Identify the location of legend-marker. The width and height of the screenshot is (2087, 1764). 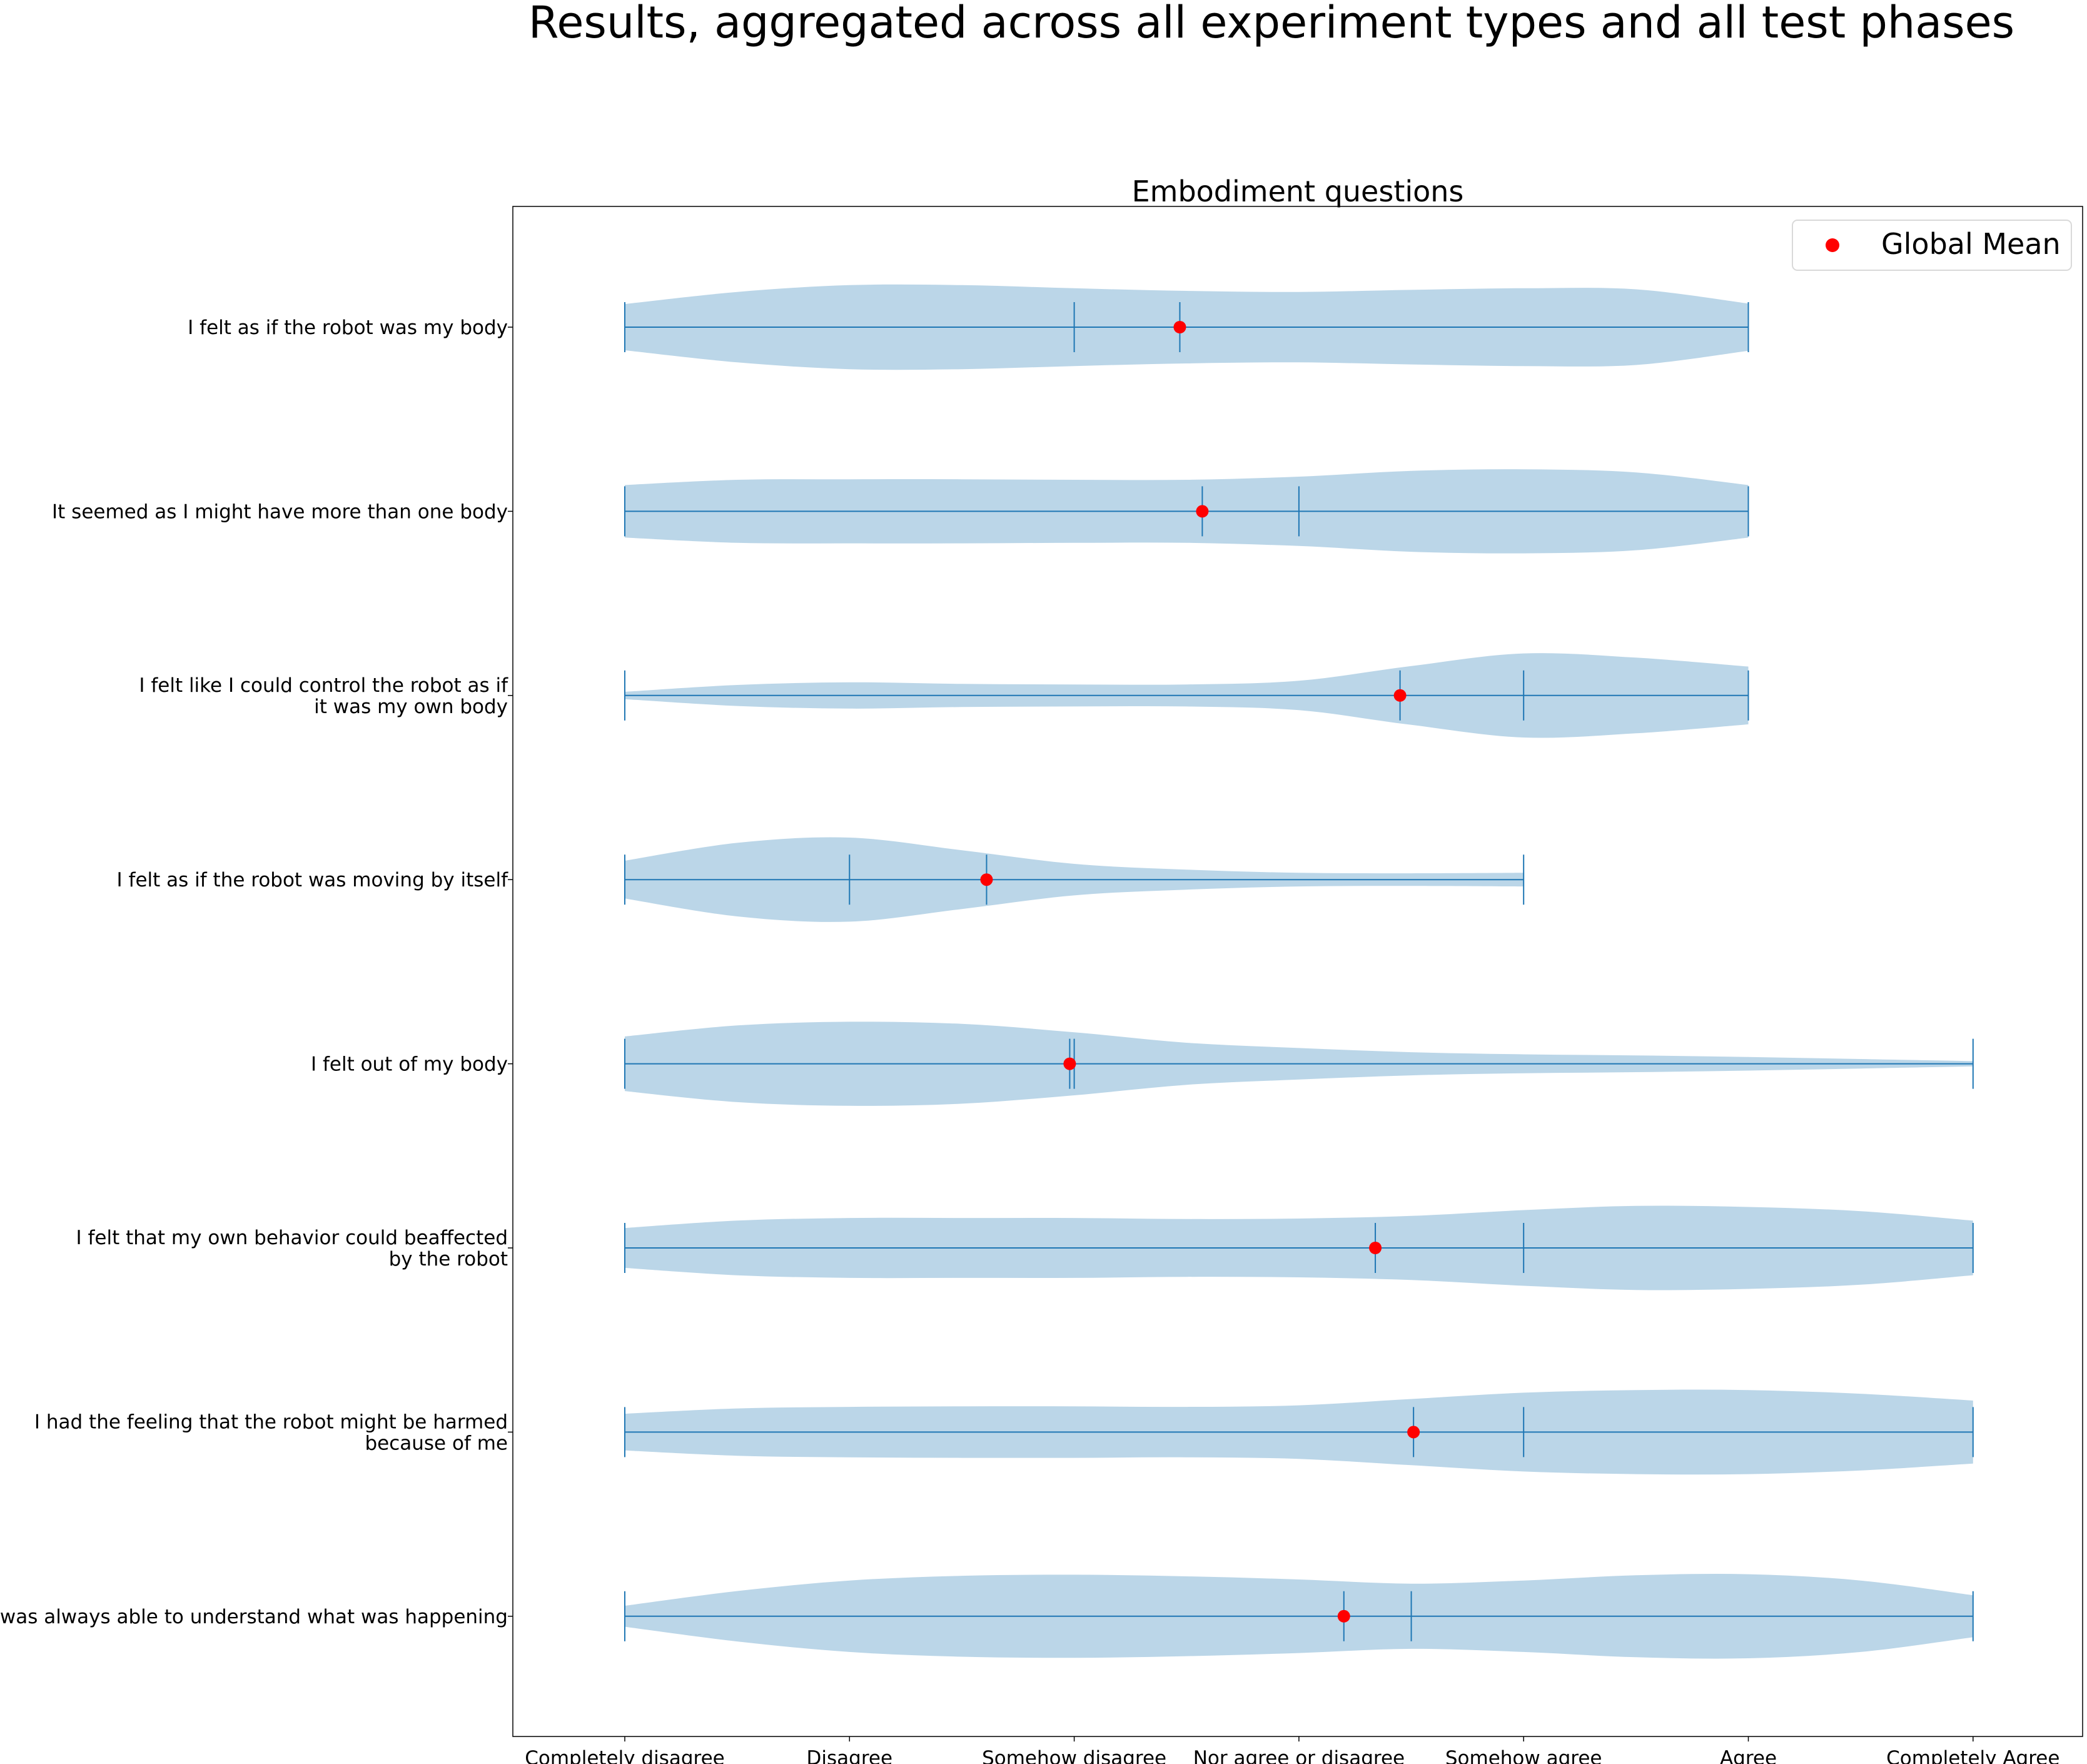
(1832, 245).